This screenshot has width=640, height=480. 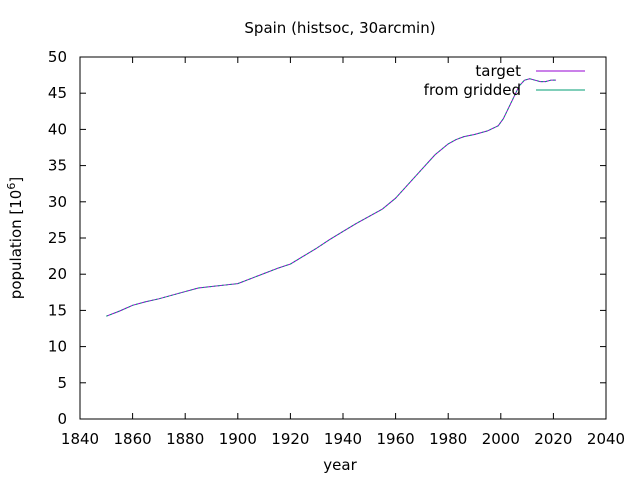 What do you see at coordinates (339, 28) in the screenshot?
I see `chart-title: Spain (histsoc, 30arcmin)` at bounding box center [339, 28].